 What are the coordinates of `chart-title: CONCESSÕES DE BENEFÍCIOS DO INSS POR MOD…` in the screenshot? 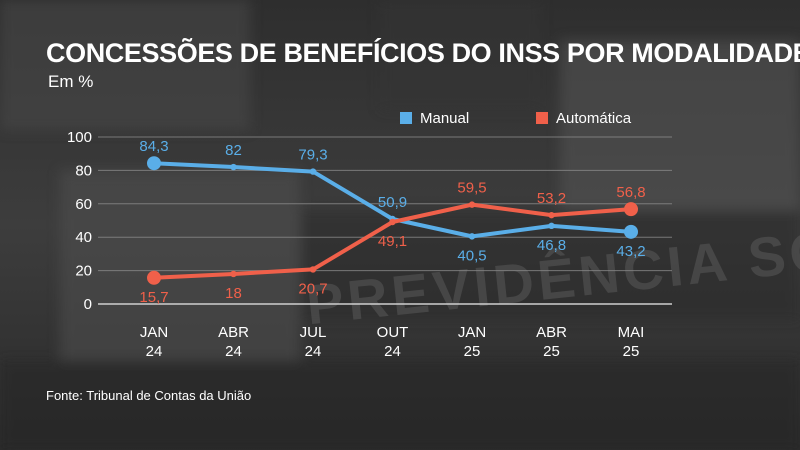 It's located at (423, 53).